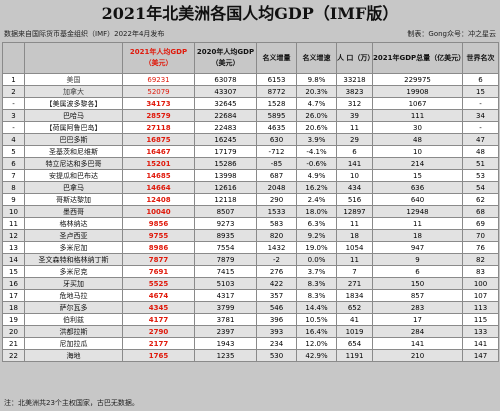 This screenshot has height=411, width=500. What do you see at coordinates (158, 175) in the screenshot?
I see `cell-pc2021: 14685` at bounding box center [158, 175].